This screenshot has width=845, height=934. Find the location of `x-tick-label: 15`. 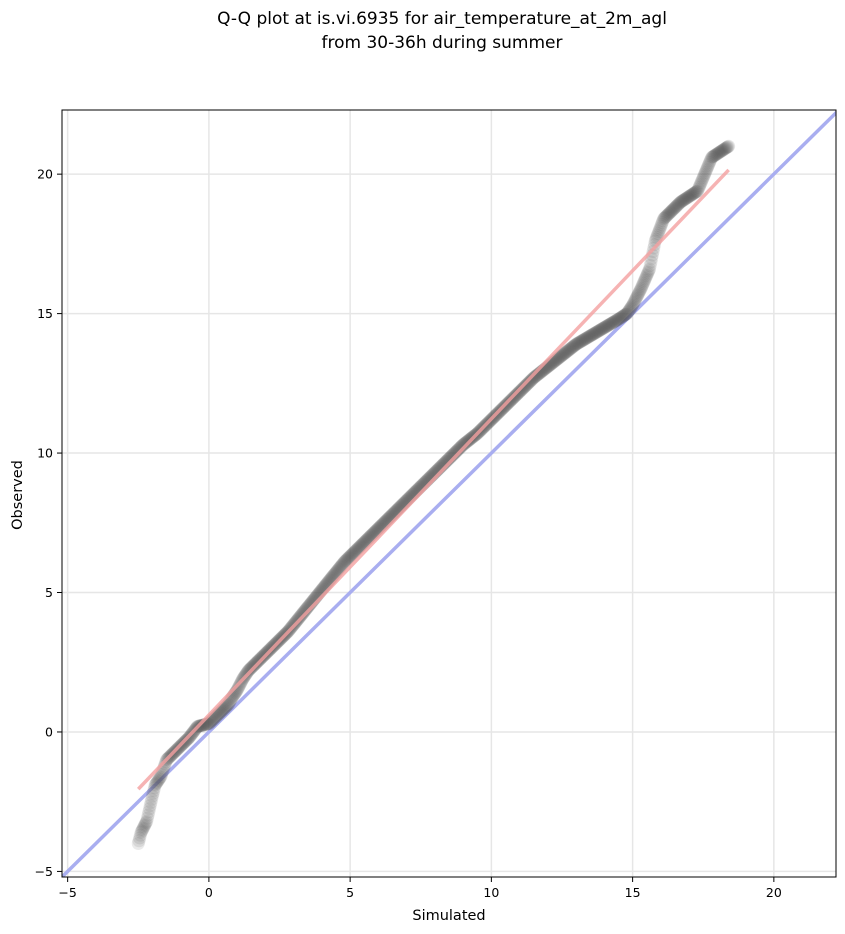

x-tick-label: 15 is located at coordinates (633, 892).